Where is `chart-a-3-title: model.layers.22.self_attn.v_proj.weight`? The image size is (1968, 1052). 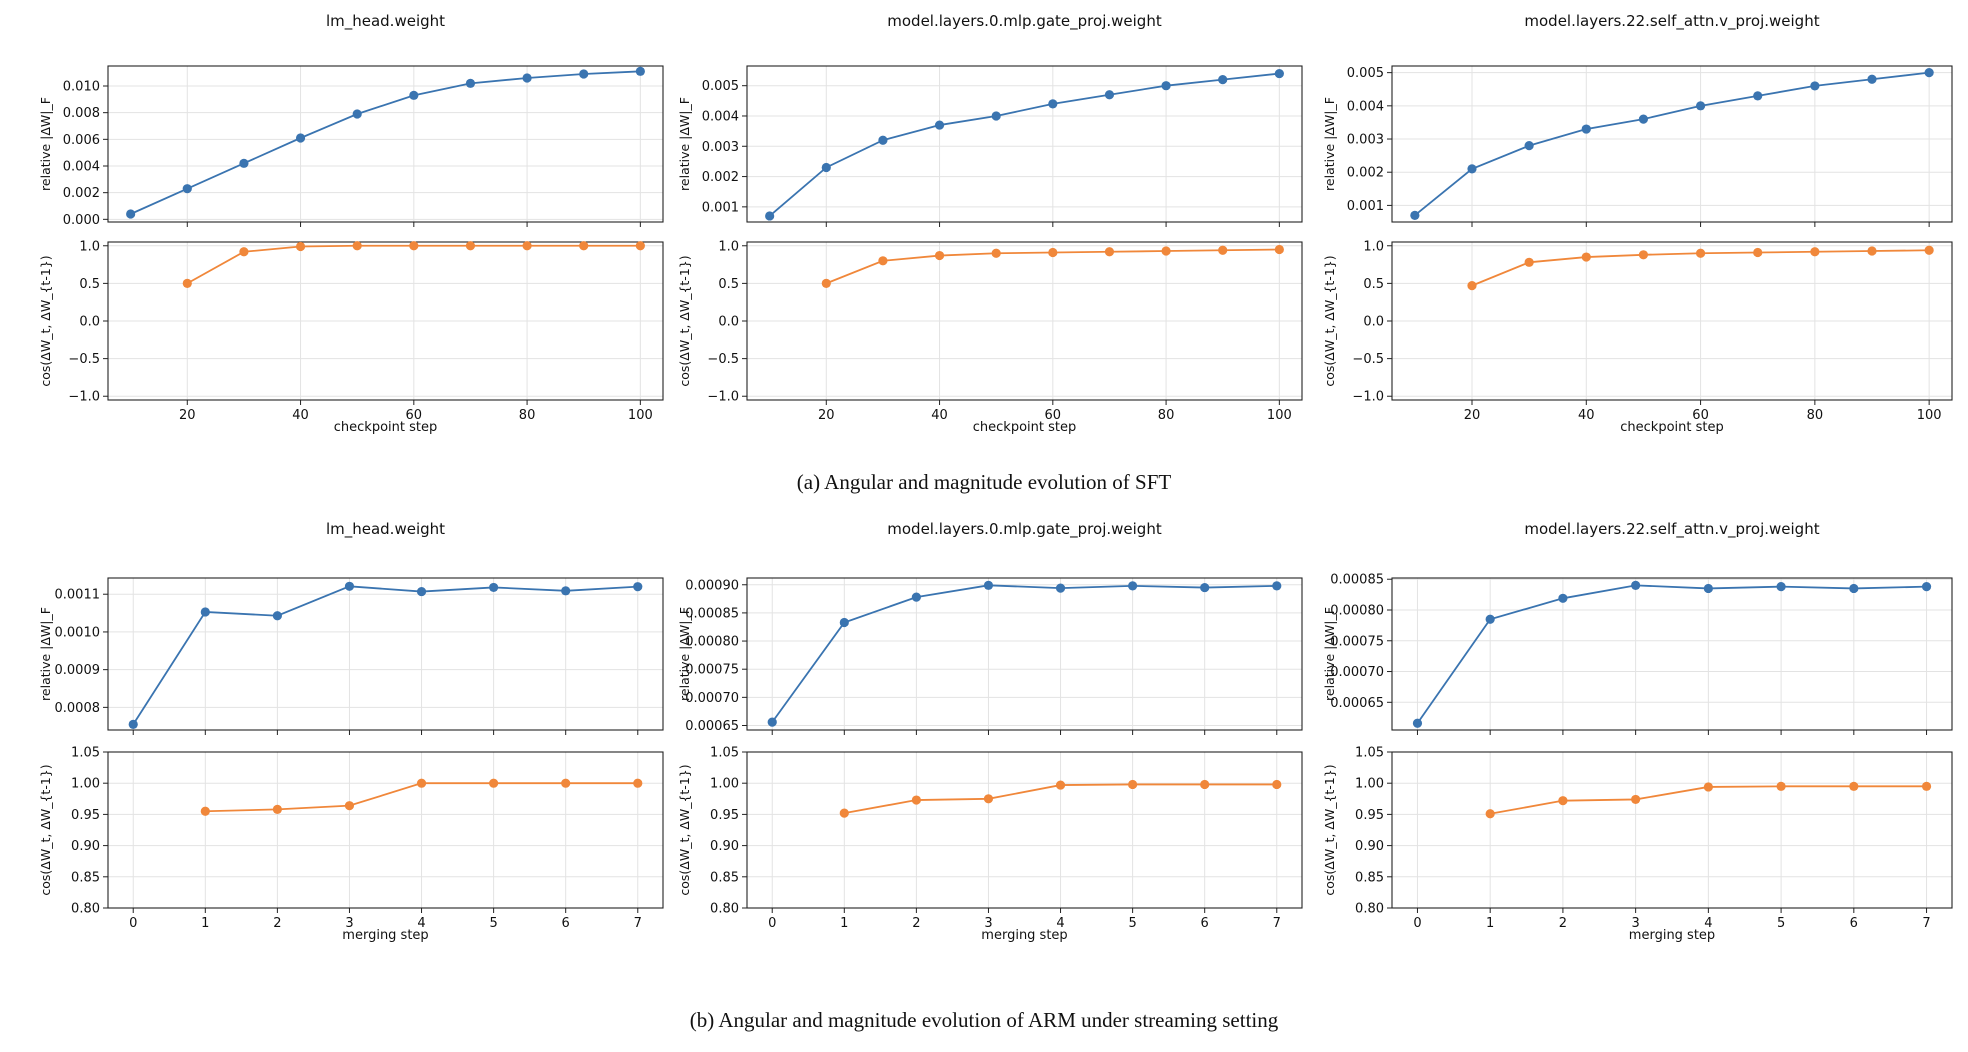 chart-a-3-title: model.layers.22.self_attn.v_proj.weight is located at coordinates (1671, 21).